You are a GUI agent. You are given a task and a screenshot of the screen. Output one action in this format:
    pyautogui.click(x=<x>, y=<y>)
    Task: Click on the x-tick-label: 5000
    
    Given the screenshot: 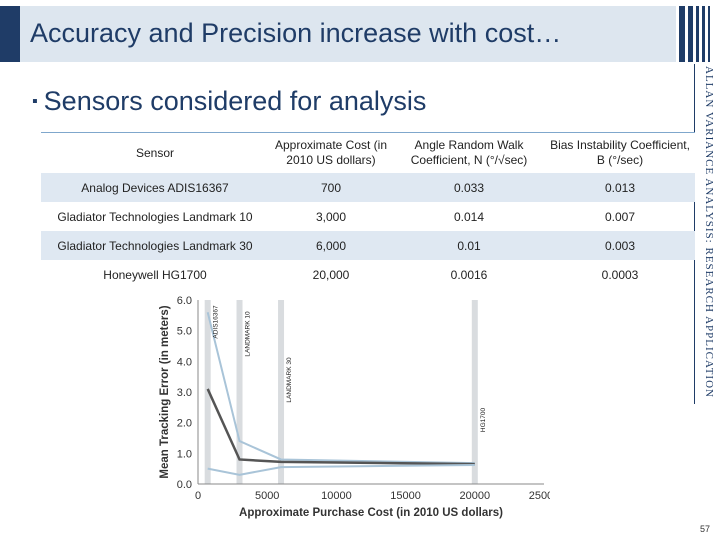 What is the action you would take?
    pyautogui.click(x=267, y=496)
    